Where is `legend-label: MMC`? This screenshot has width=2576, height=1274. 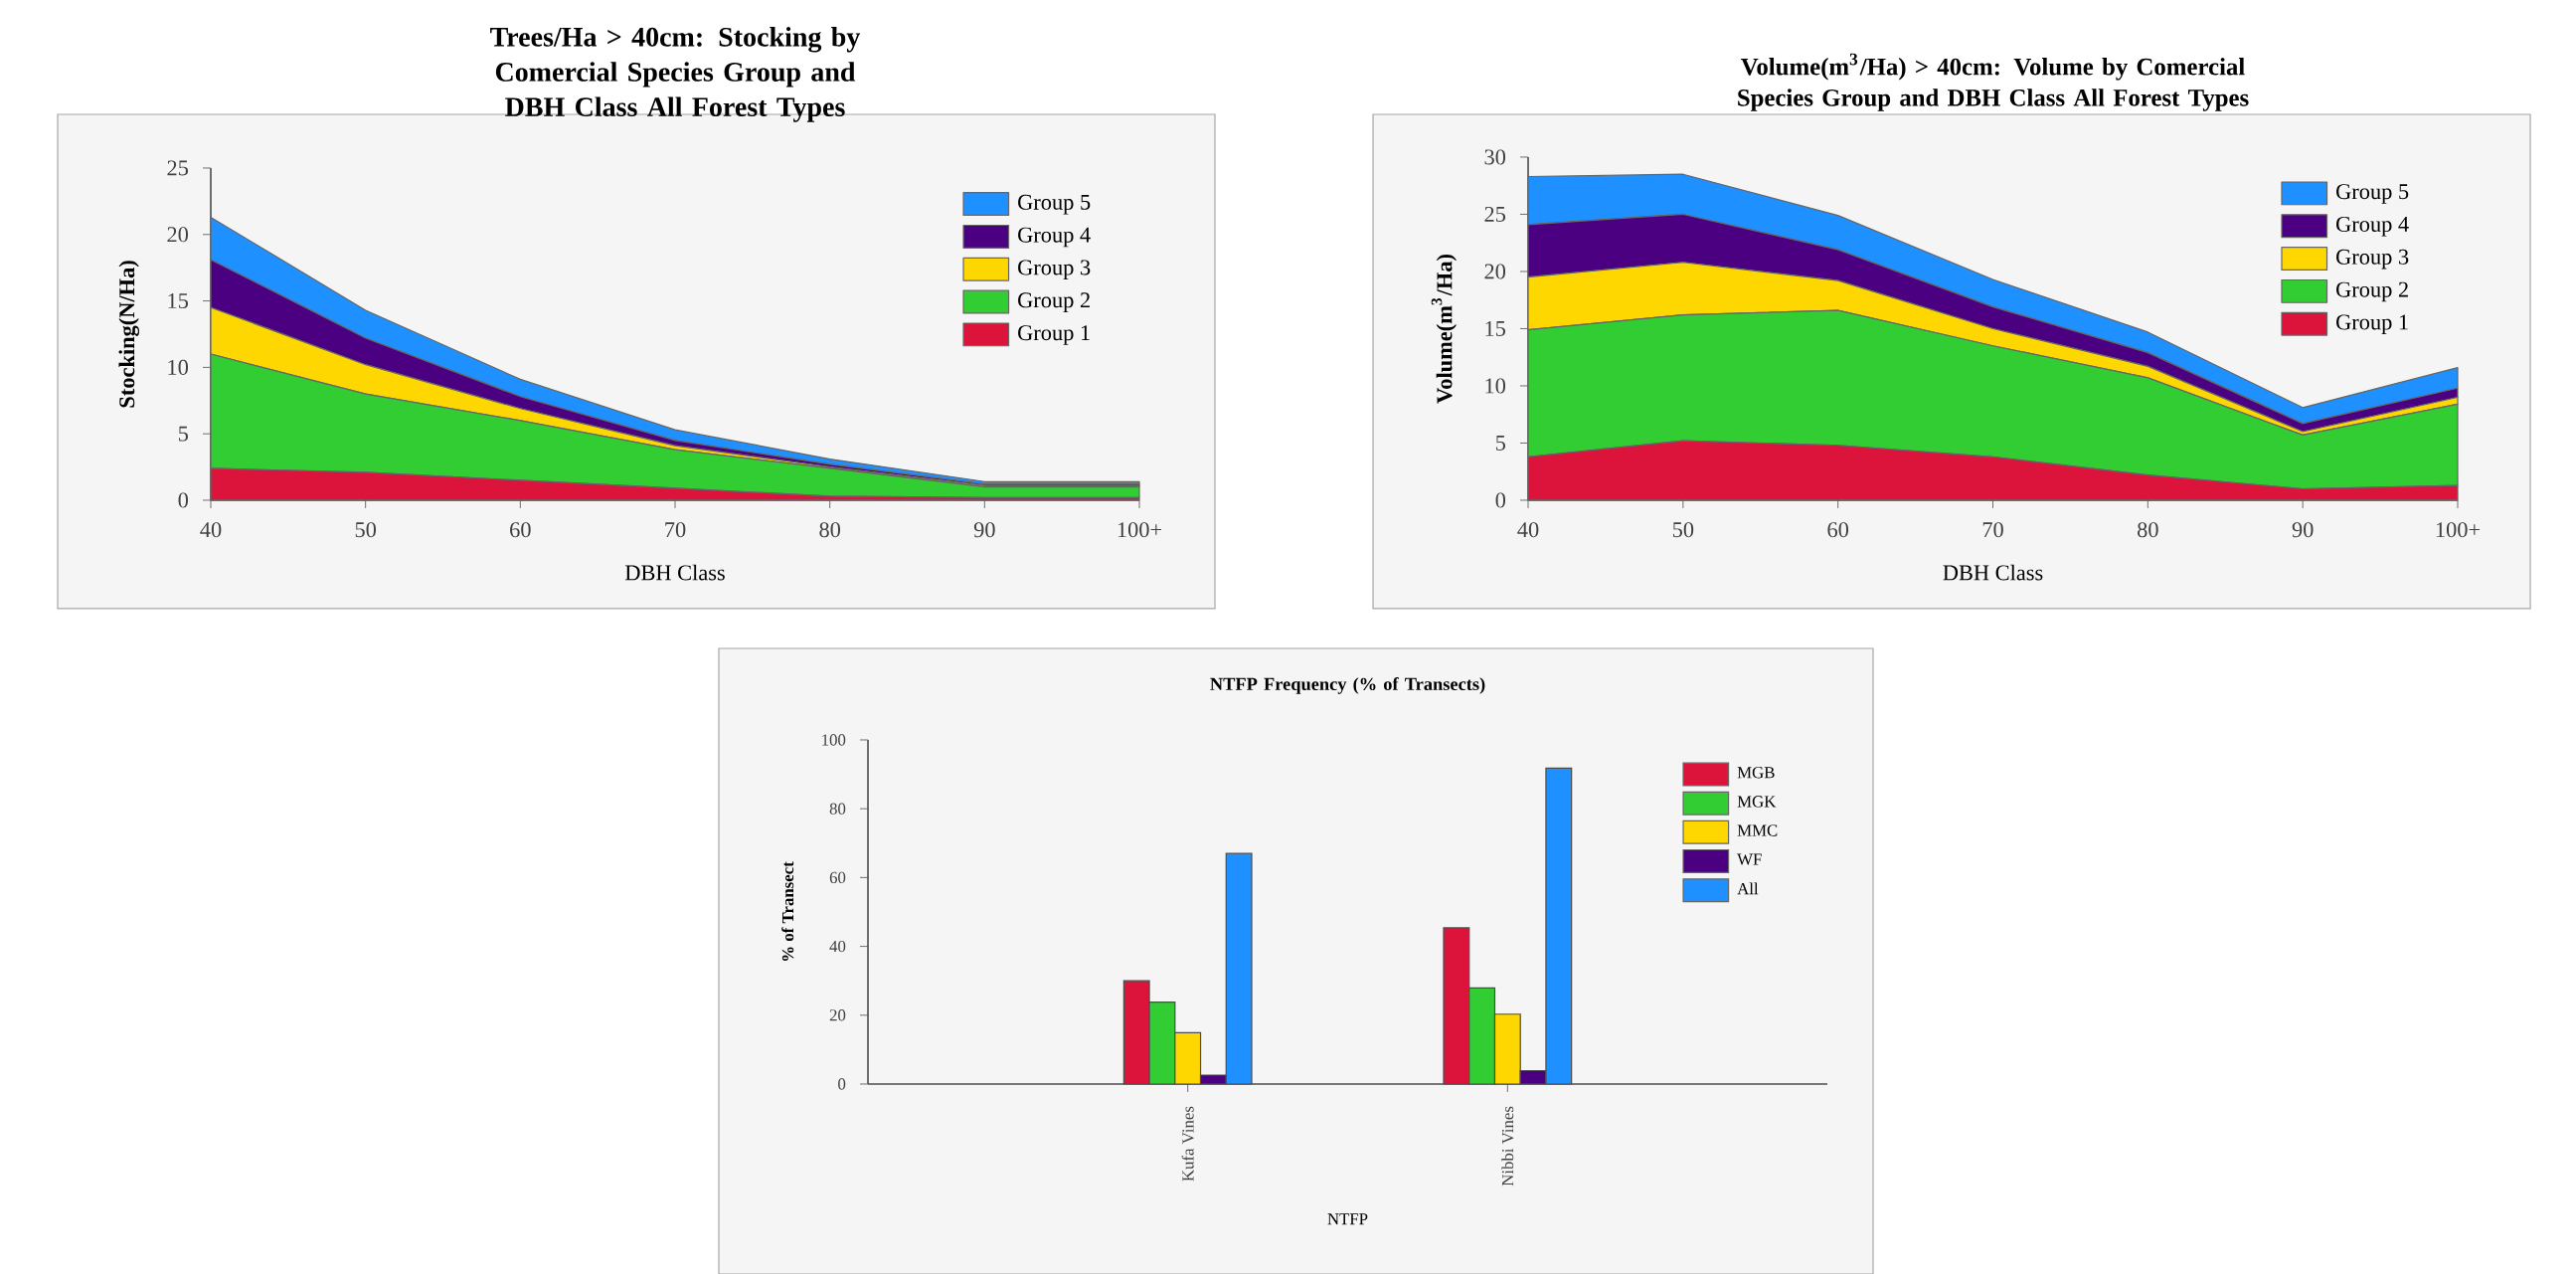
legend-label: MMC is located at coordinates (1757, 830).